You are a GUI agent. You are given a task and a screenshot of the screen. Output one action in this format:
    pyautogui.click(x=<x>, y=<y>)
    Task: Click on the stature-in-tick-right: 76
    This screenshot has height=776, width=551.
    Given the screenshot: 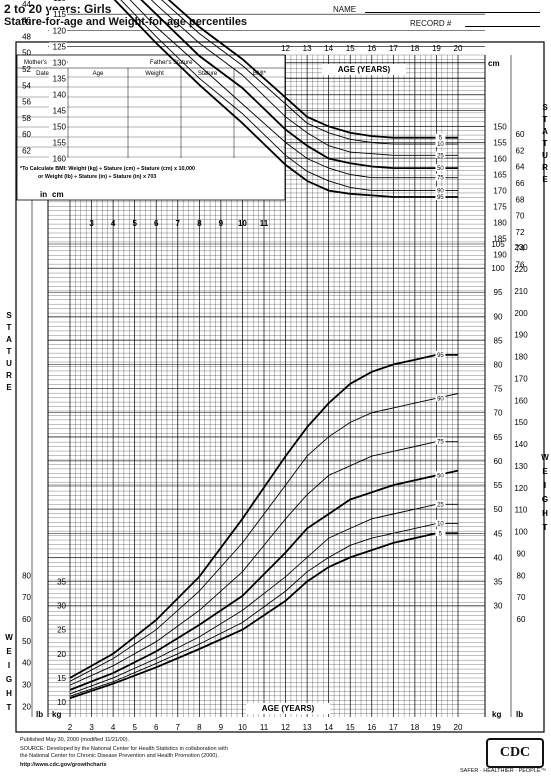 What is the action you would take?
    pyautogui.click(x=520, y=264)
    